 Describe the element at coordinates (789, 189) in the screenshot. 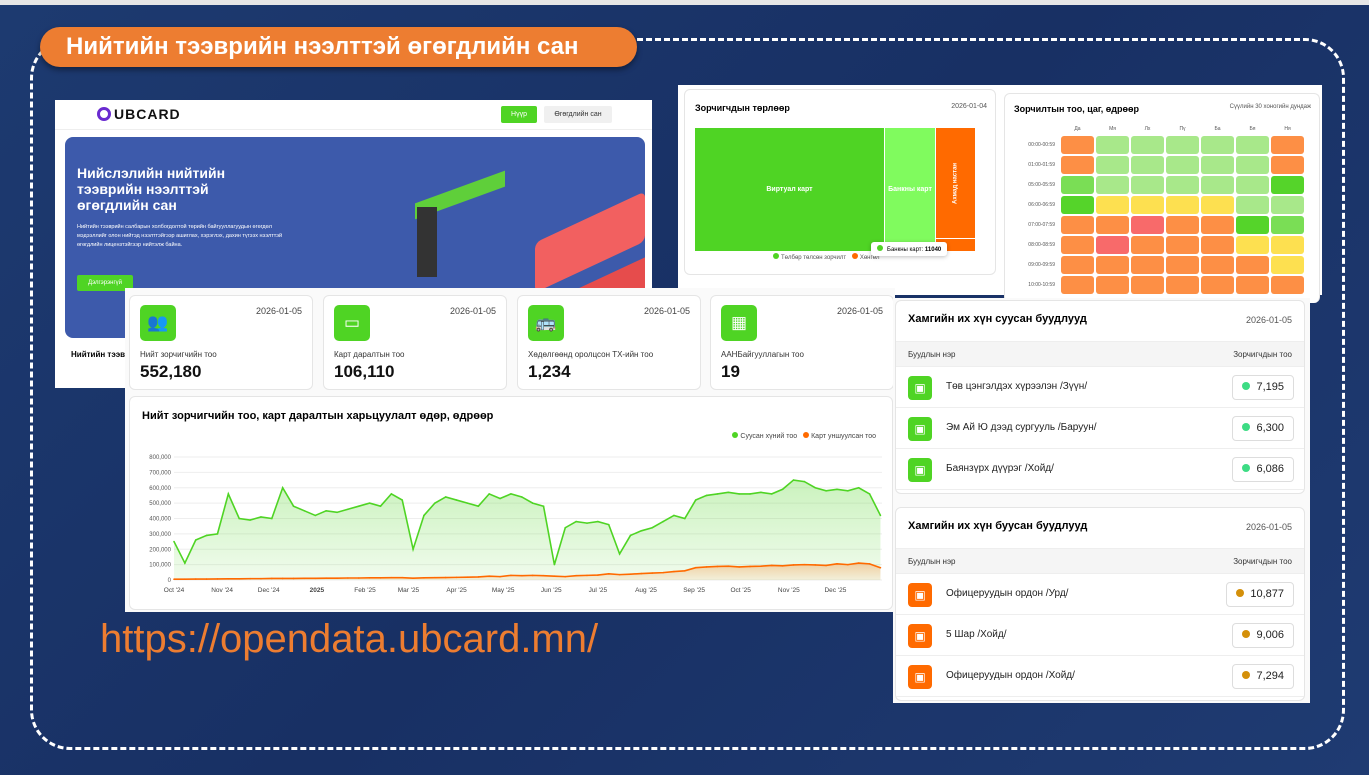

I see `treemap-tile-virtual: Виртуал карт` at that location.